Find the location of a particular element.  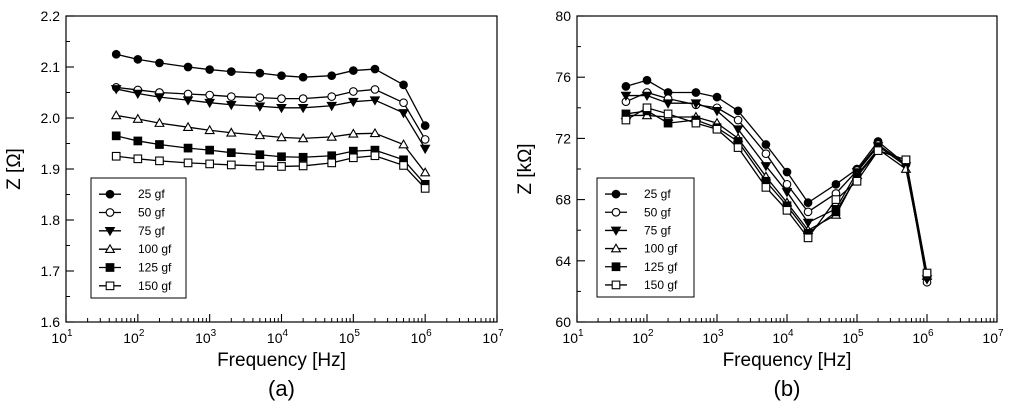

legend-label: 75 gf is located at coordinates (657, 230).